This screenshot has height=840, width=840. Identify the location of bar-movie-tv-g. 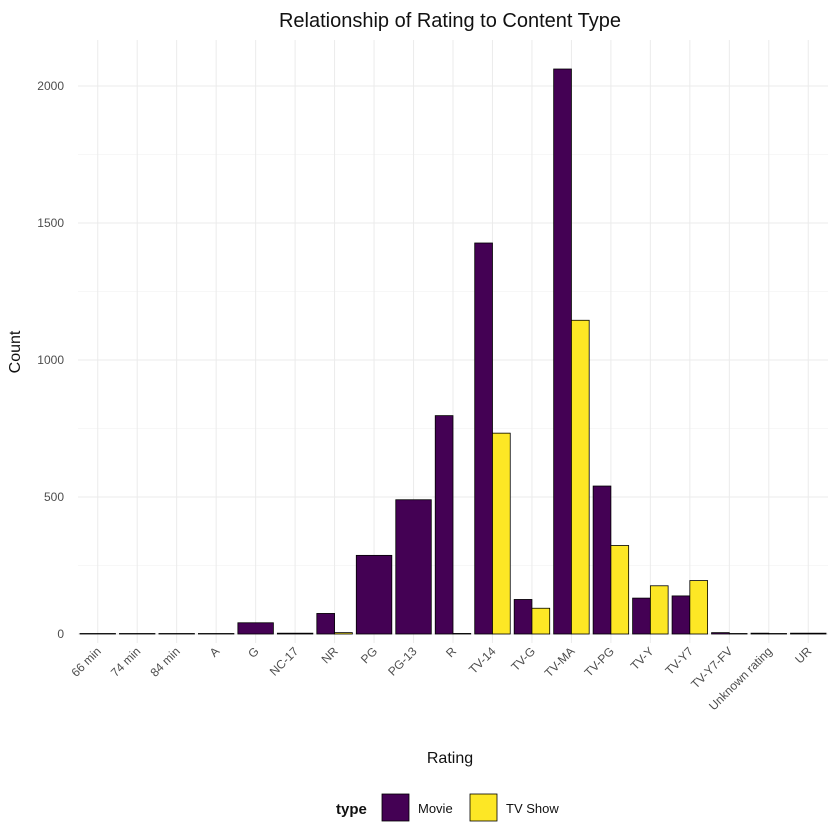
(523, 617).